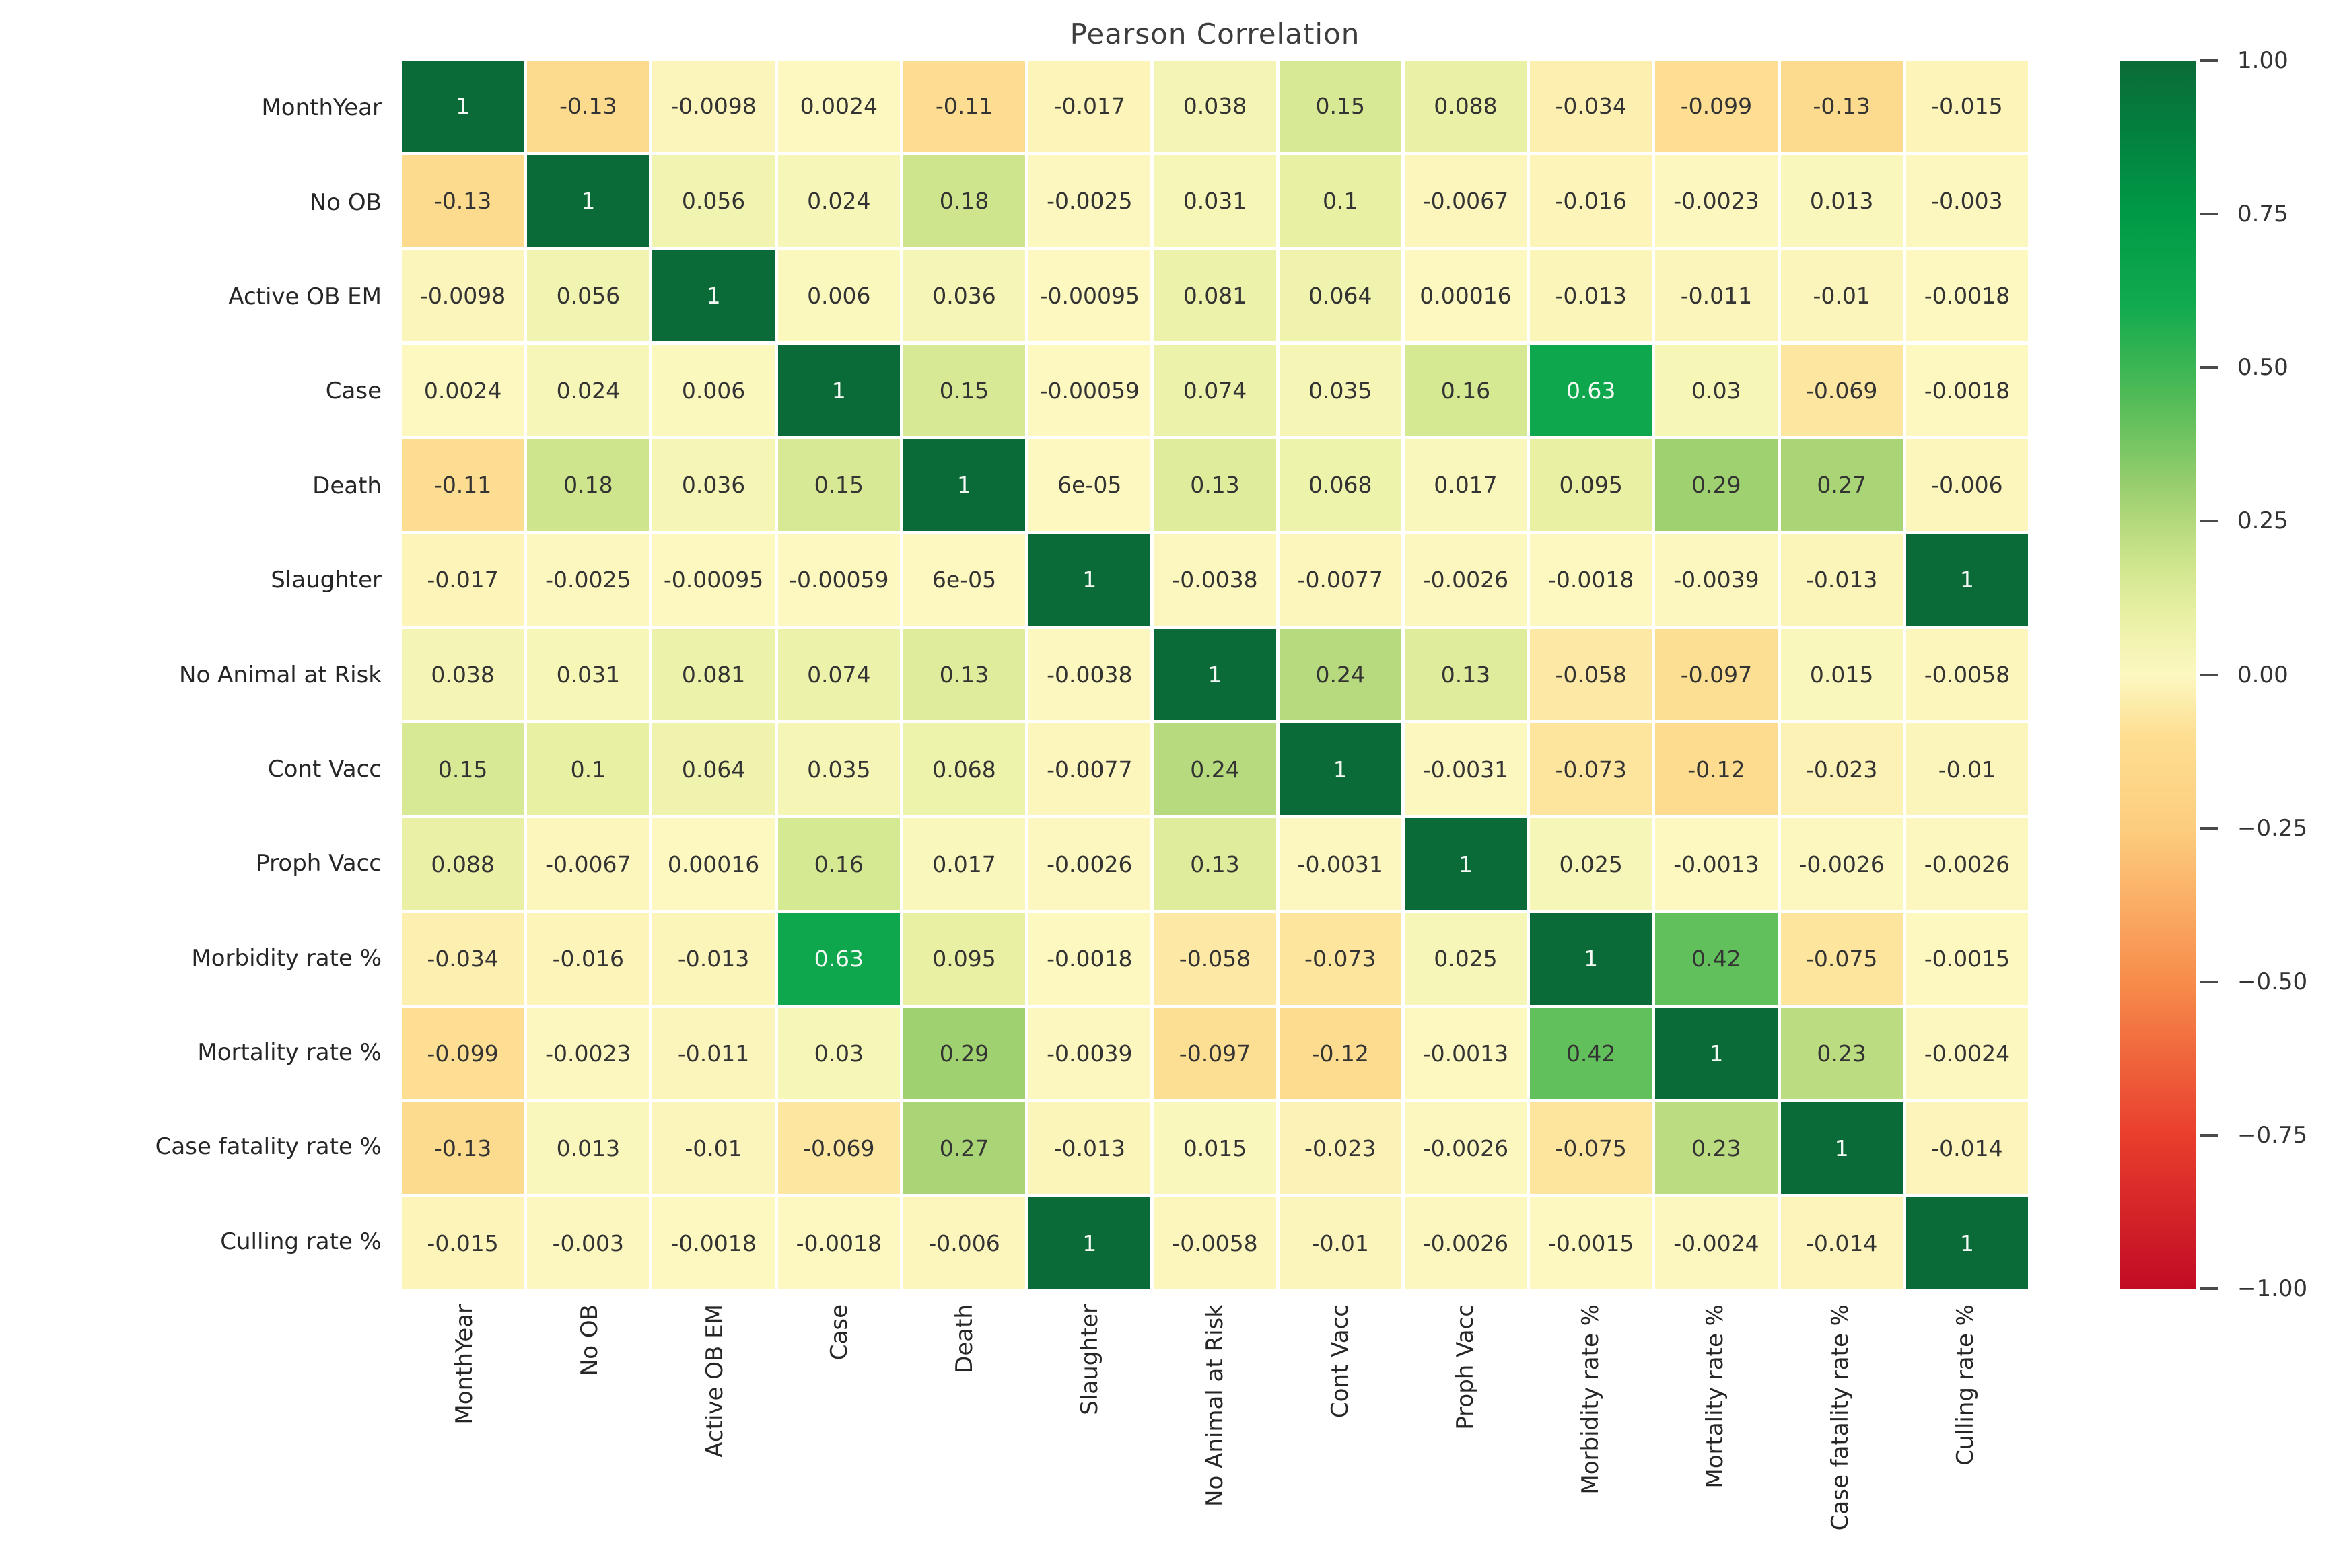 The height and width of the screenshot is (1568, 2343). What do you see at coordinates (1842, 674) in the screenshot?
I see `cell-value: 0.015` at bounding box center [1842, 674].